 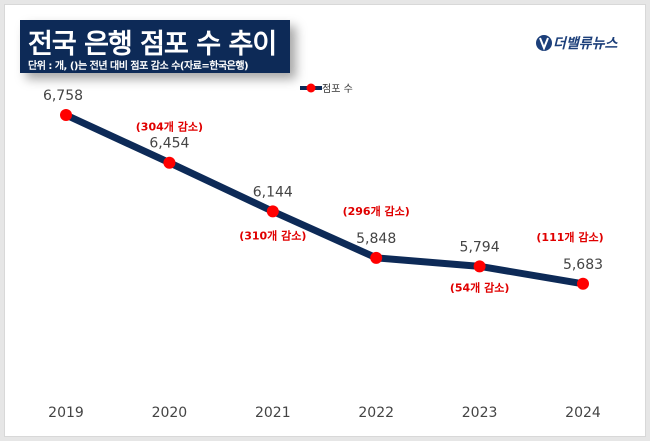 I want to click on x-tick-label: 2019, so click(x=66, y=413).